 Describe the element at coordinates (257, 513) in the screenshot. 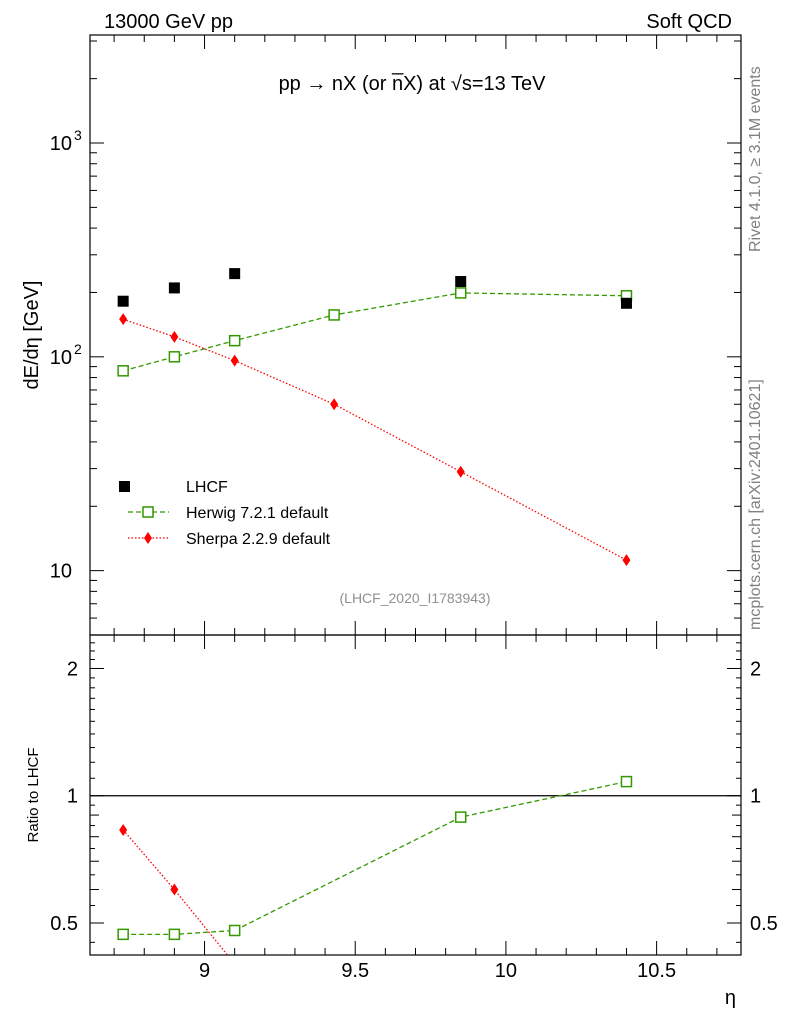

I see `legend-herwig-label: Herwig 7.2.1 default` at that location.